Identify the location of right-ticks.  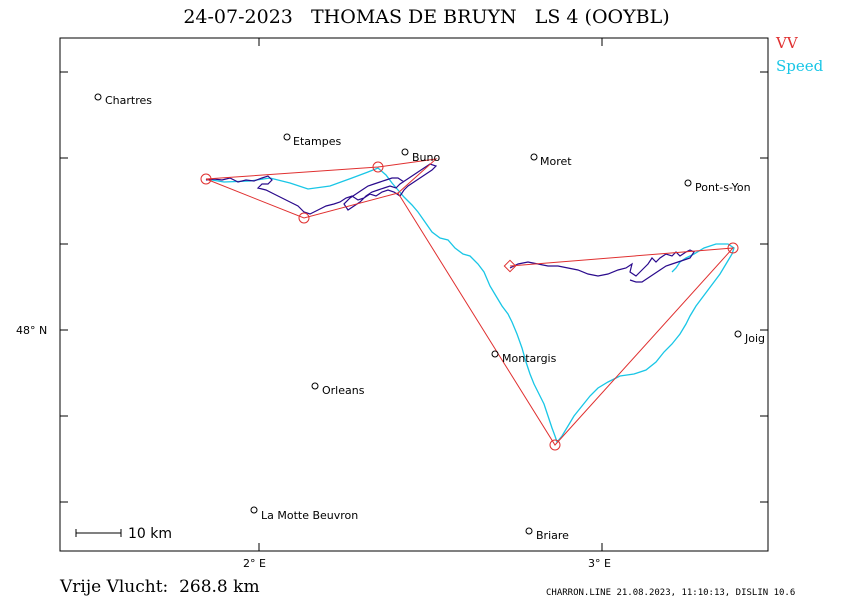
(764, 287).